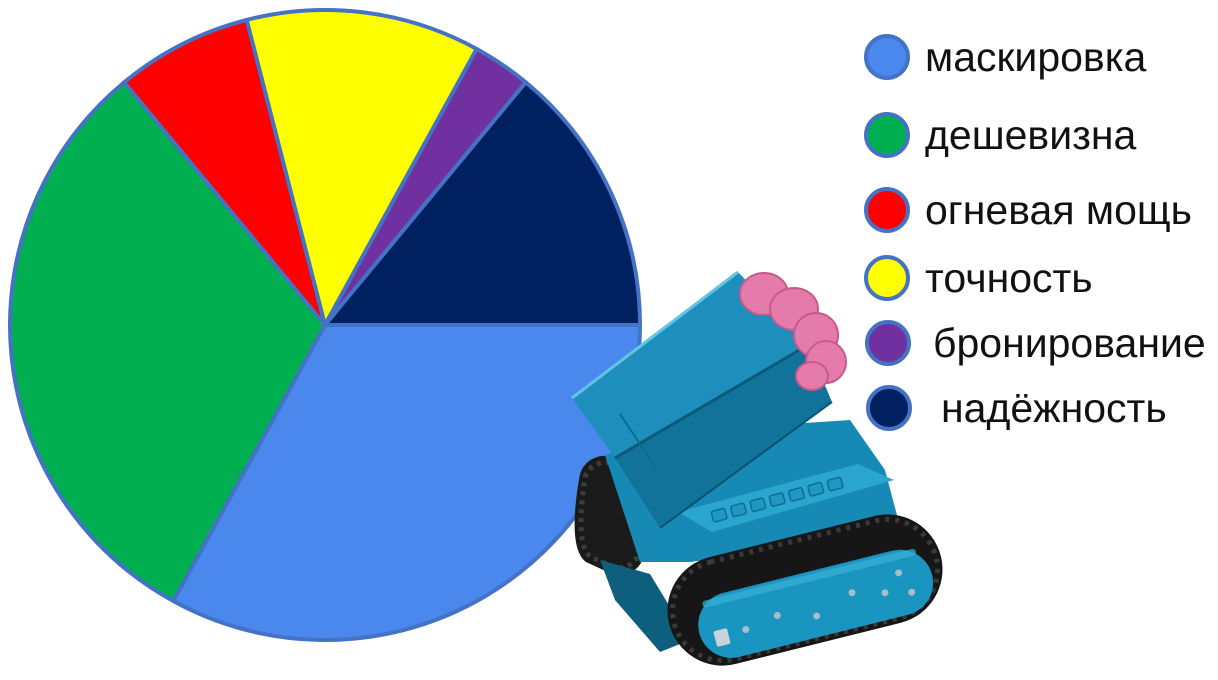  I want to click on pie-slice-accuracy, so click(361, 167).